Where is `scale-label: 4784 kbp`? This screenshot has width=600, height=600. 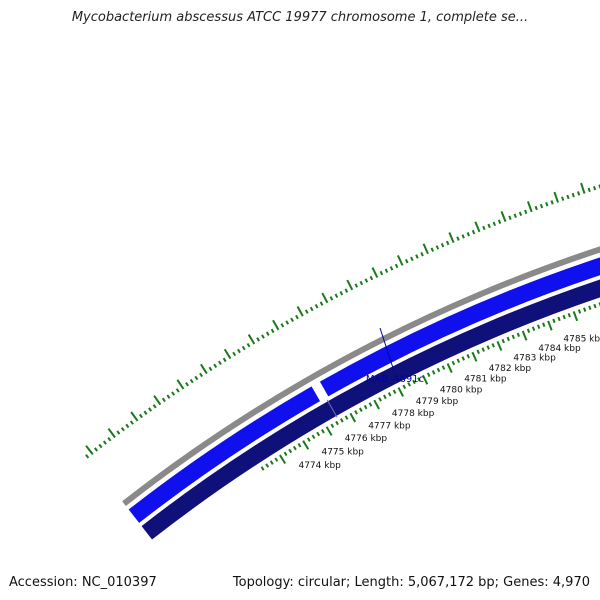 scale-label: 4784 kbp is located at coordinates (559, 349).